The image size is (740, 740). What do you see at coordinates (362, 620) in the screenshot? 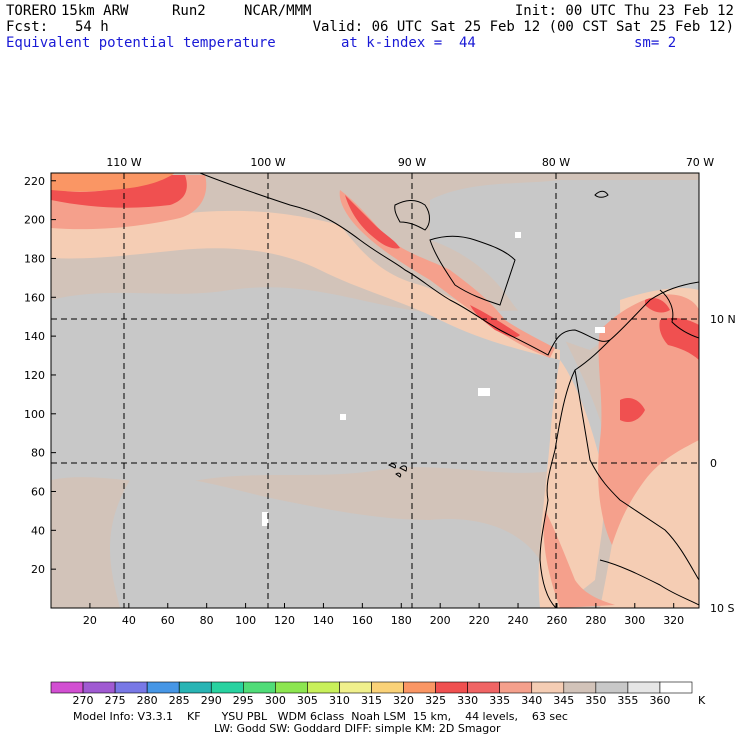
I see `x-tick-label: 160` at bounding box center [362, 620].